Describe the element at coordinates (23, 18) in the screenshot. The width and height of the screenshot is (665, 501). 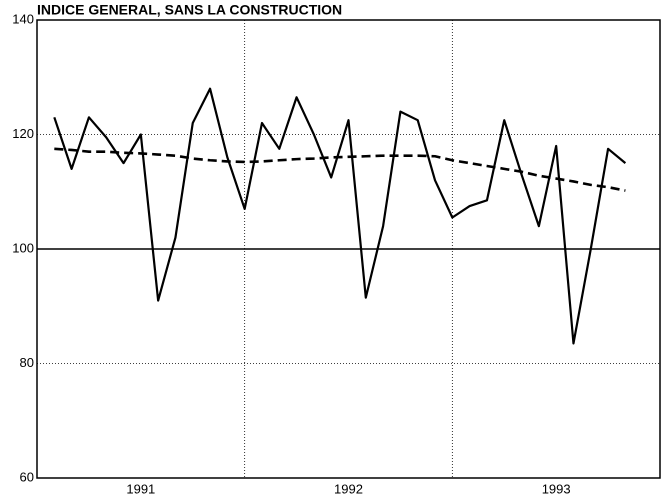
I see `y-tick-label: 140` at that location.